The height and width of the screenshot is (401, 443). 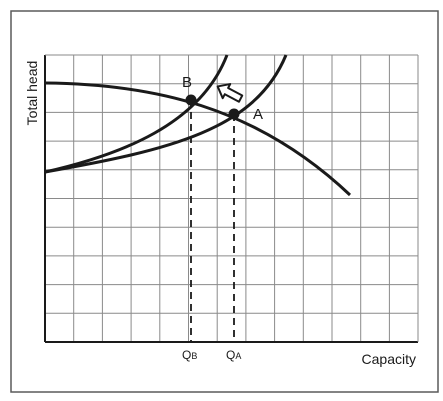 What do you see at coordinates (230, 355) in the screenshot?
I see `flow-label-qa-main: Q` at bounding box center [230, 355].